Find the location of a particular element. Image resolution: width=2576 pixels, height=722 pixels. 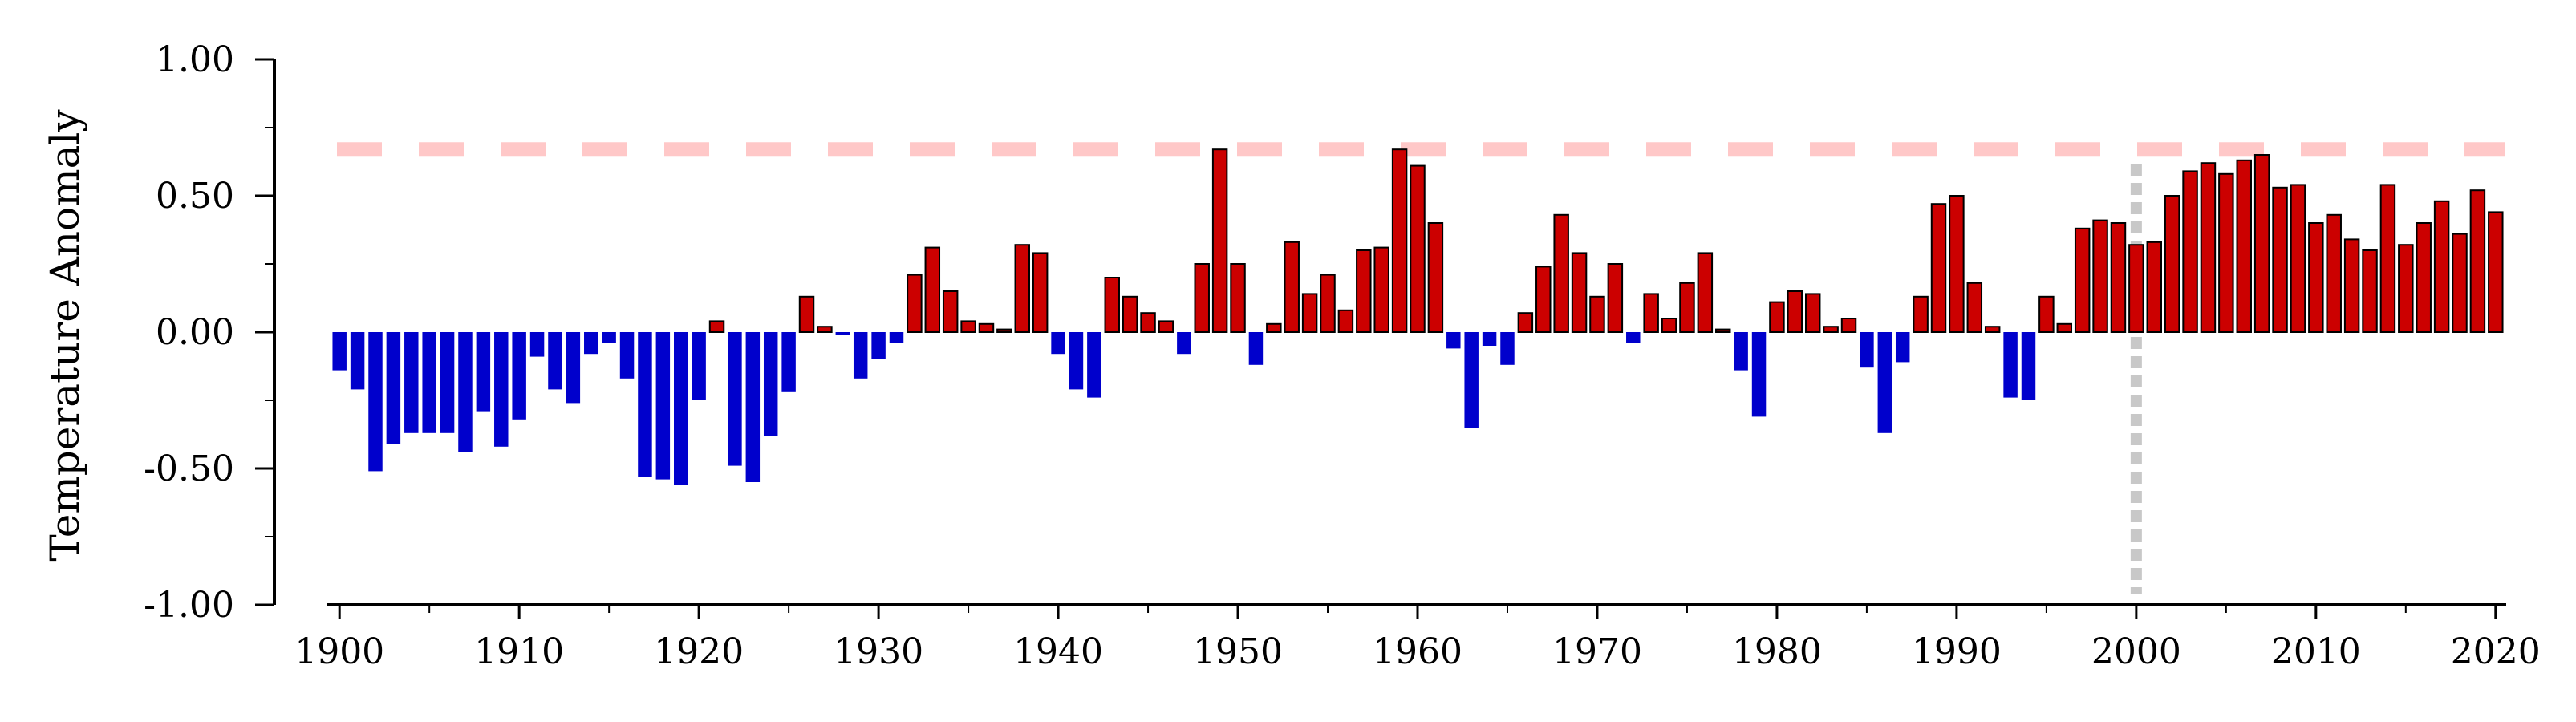

bar-1969 is located at coordinates (1579, 292).